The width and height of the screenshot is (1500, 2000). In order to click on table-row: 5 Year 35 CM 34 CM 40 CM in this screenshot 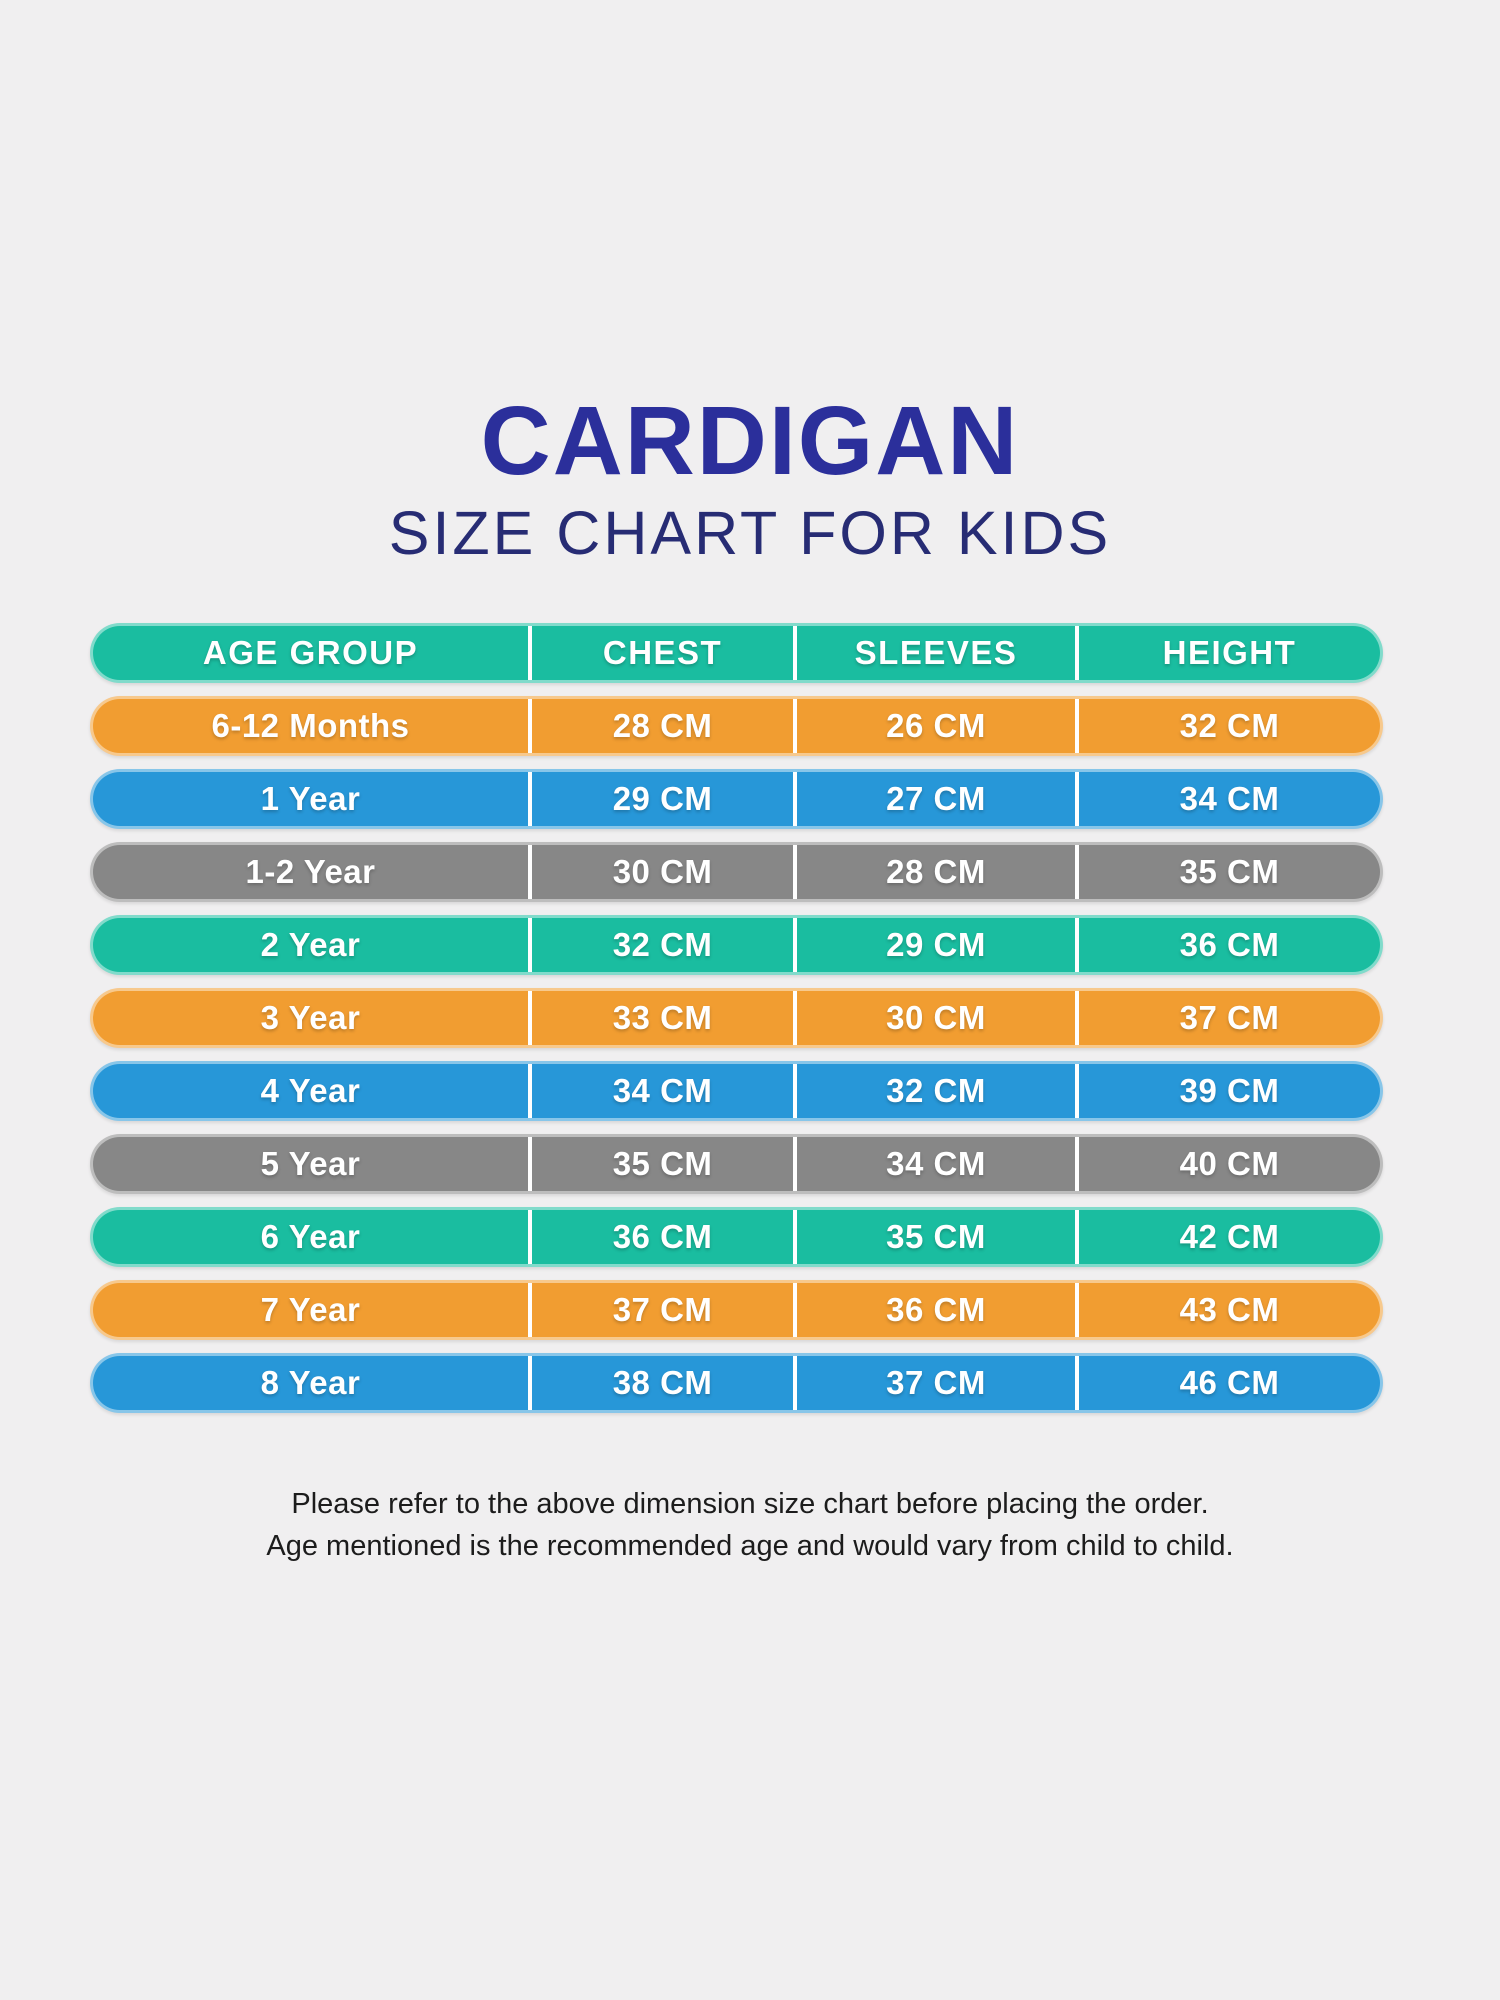, I will do `click(736, 1164)`.